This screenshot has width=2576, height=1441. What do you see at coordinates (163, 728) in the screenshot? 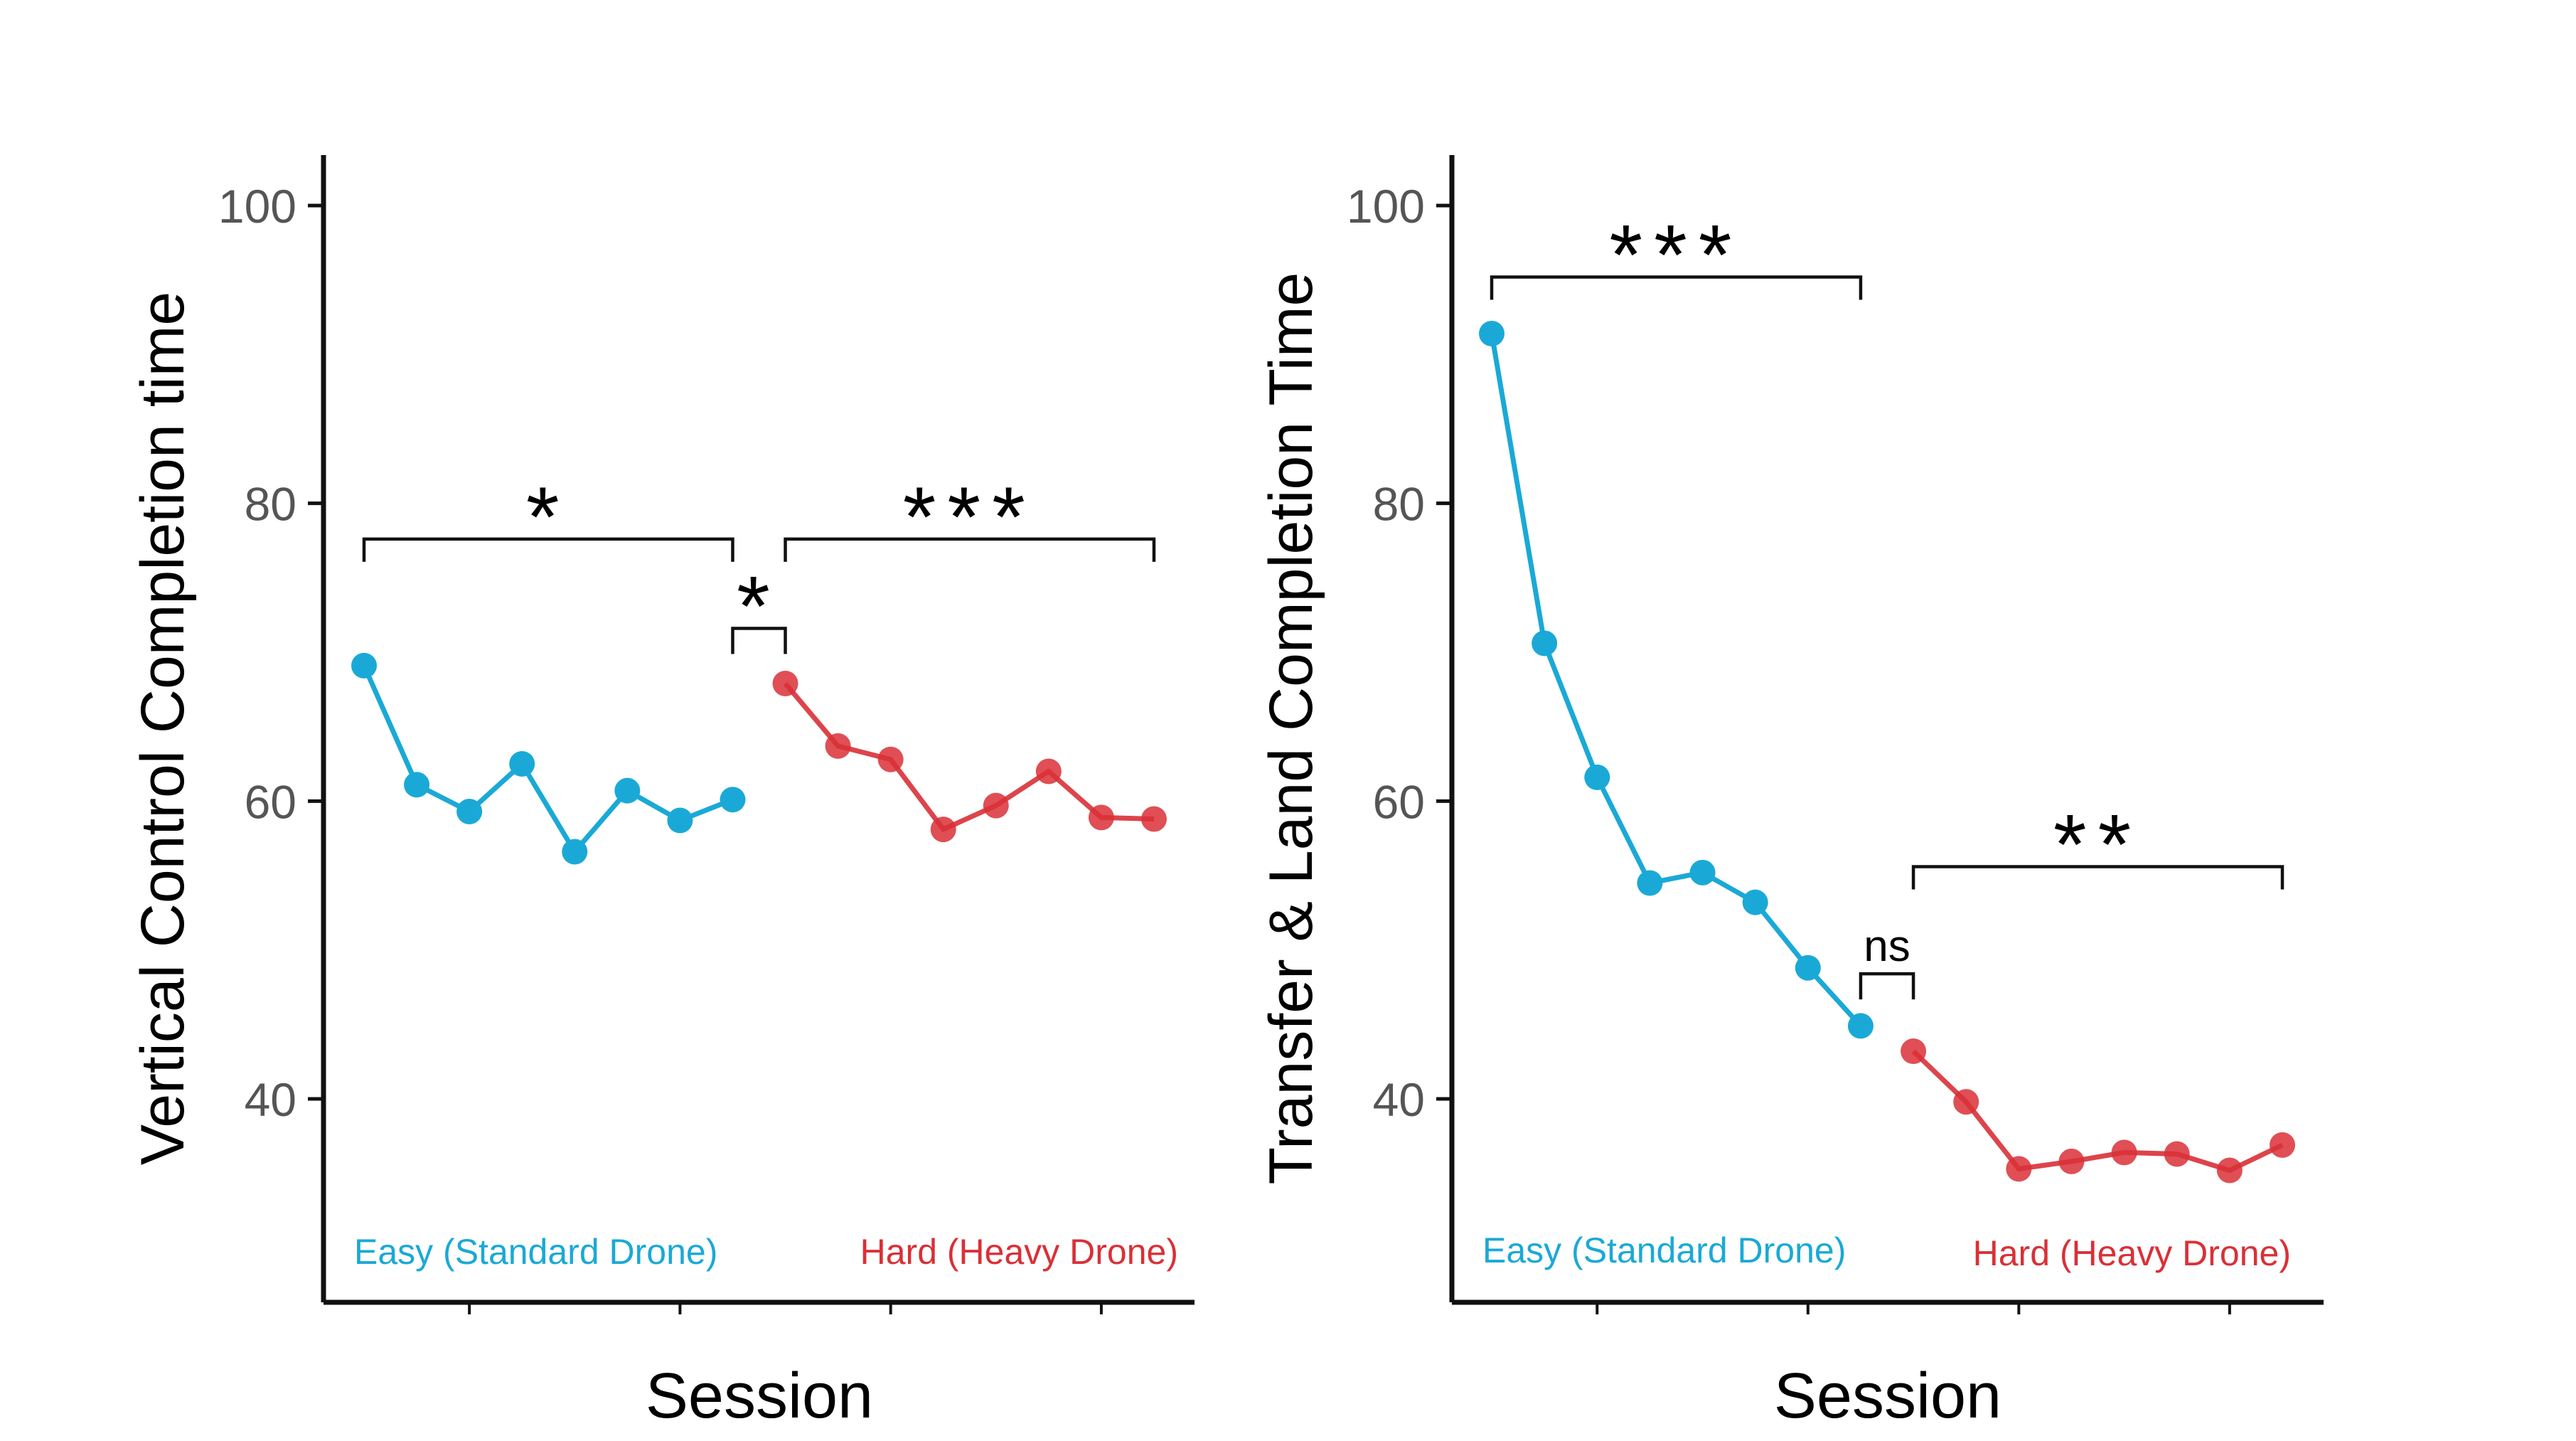
I see `y-axis-title: Vertical Control Completion time` at bounding box center [163, 728].